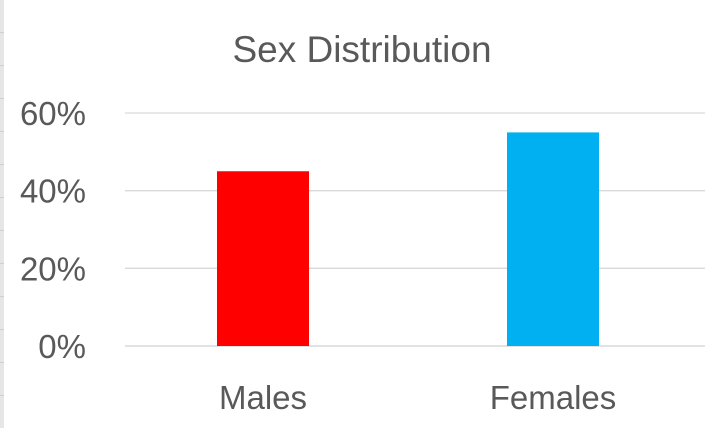 This screenshot has width=720, height=428. Describe the element at coordinates (553, 239) in the screenshot. I see `bar-females` at that location.